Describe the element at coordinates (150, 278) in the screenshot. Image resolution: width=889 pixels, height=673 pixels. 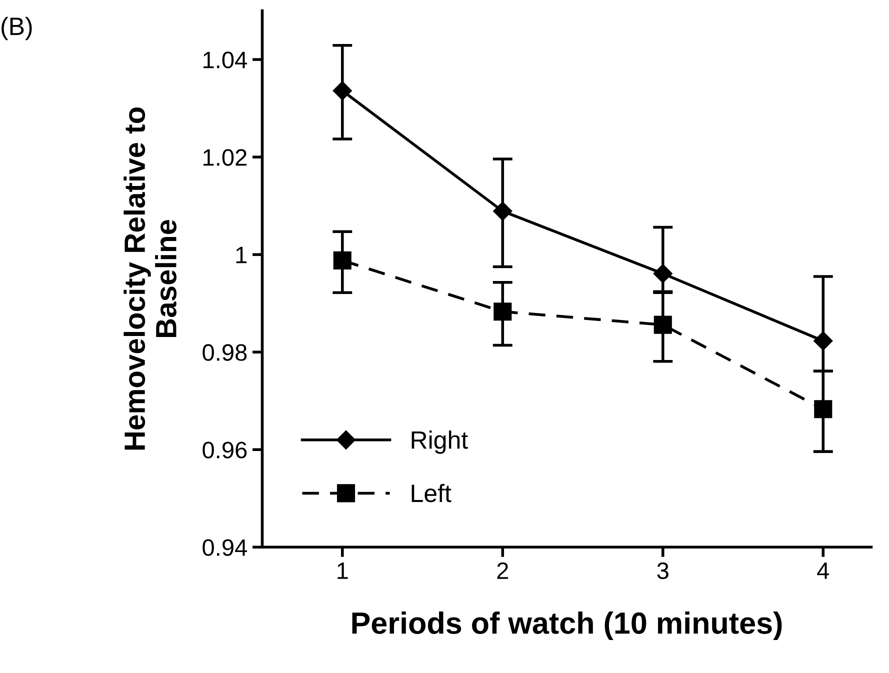
I see `y-axis-title: Hemovelocity Relative to Baseline` at that location.